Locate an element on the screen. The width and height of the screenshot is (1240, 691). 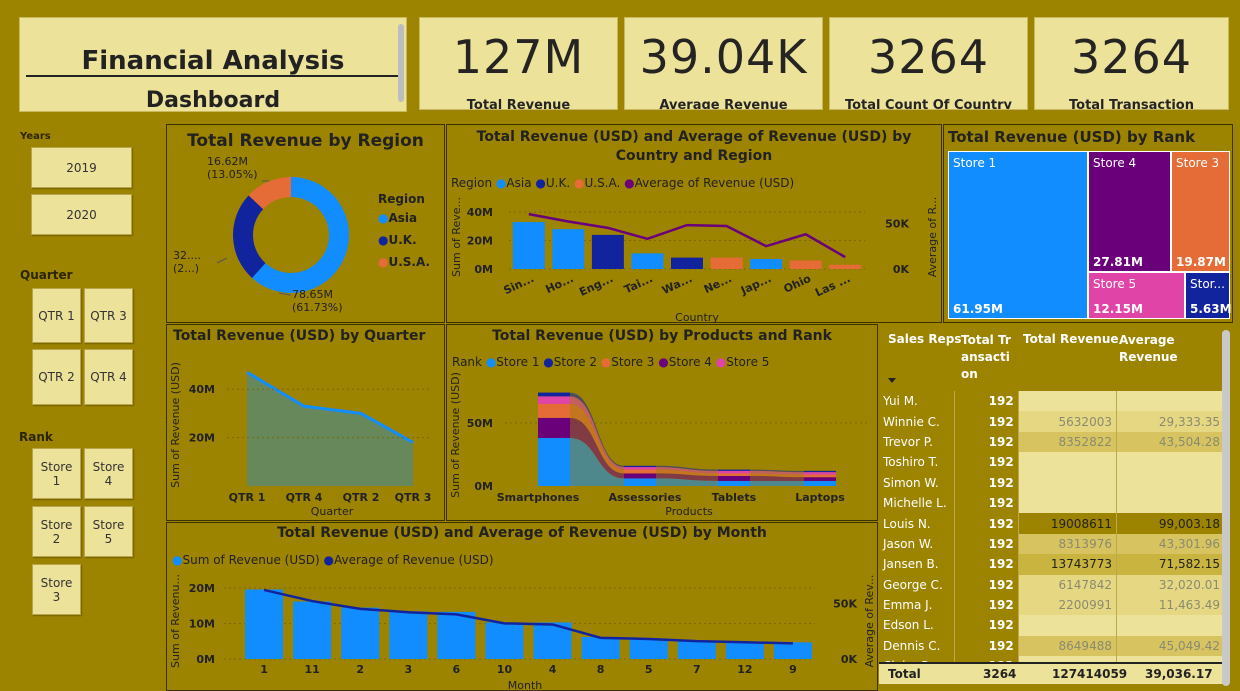
header-total-revenue: Total Revenue is located at coordinates (1071, 339).